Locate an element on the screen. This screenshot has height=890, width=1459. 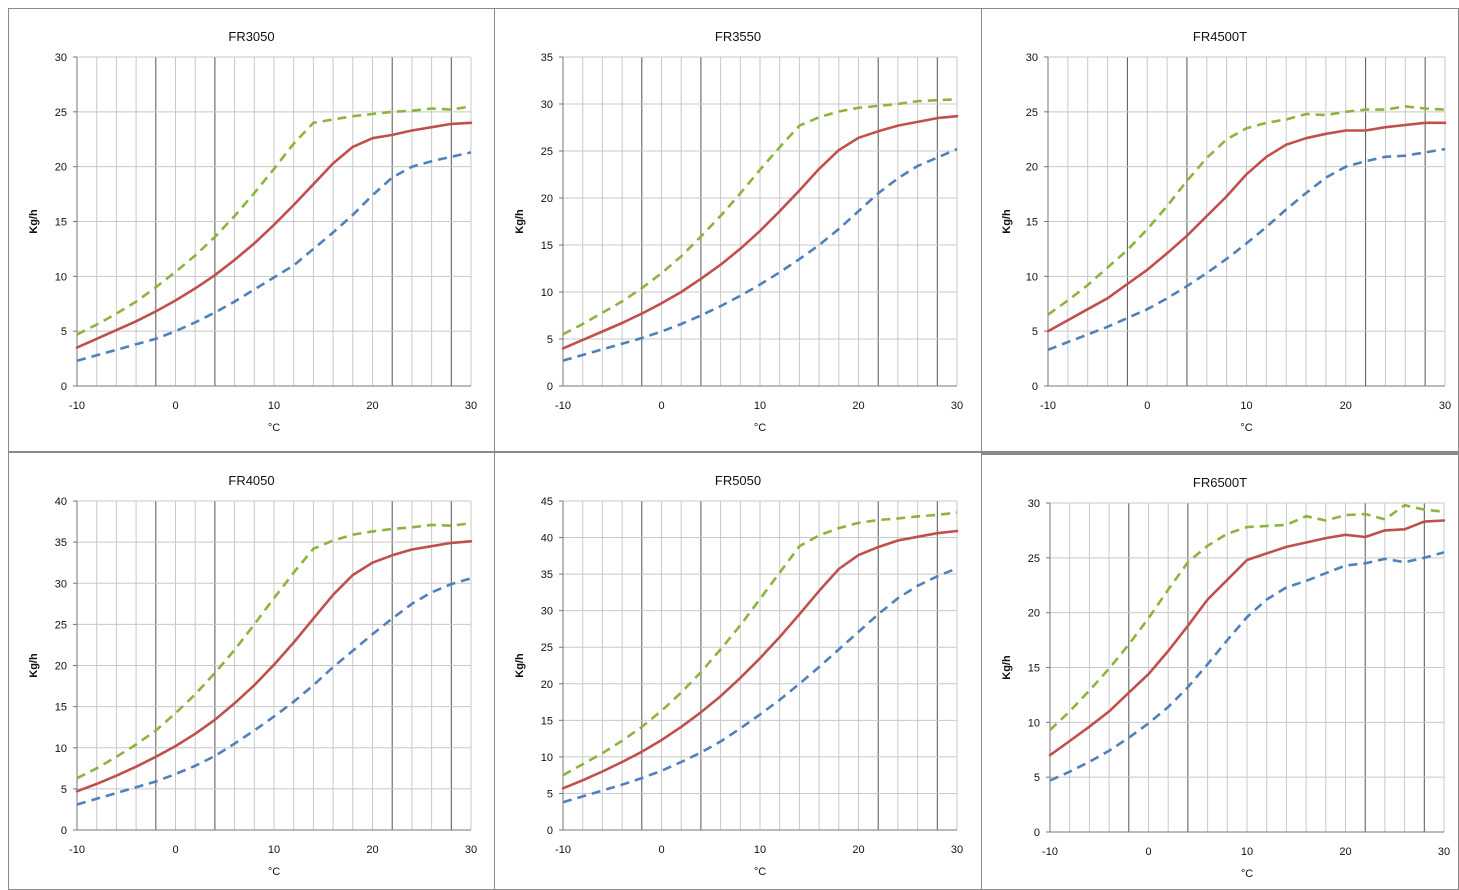
y-tick-label: 35 is located at coordinates (61, 543).